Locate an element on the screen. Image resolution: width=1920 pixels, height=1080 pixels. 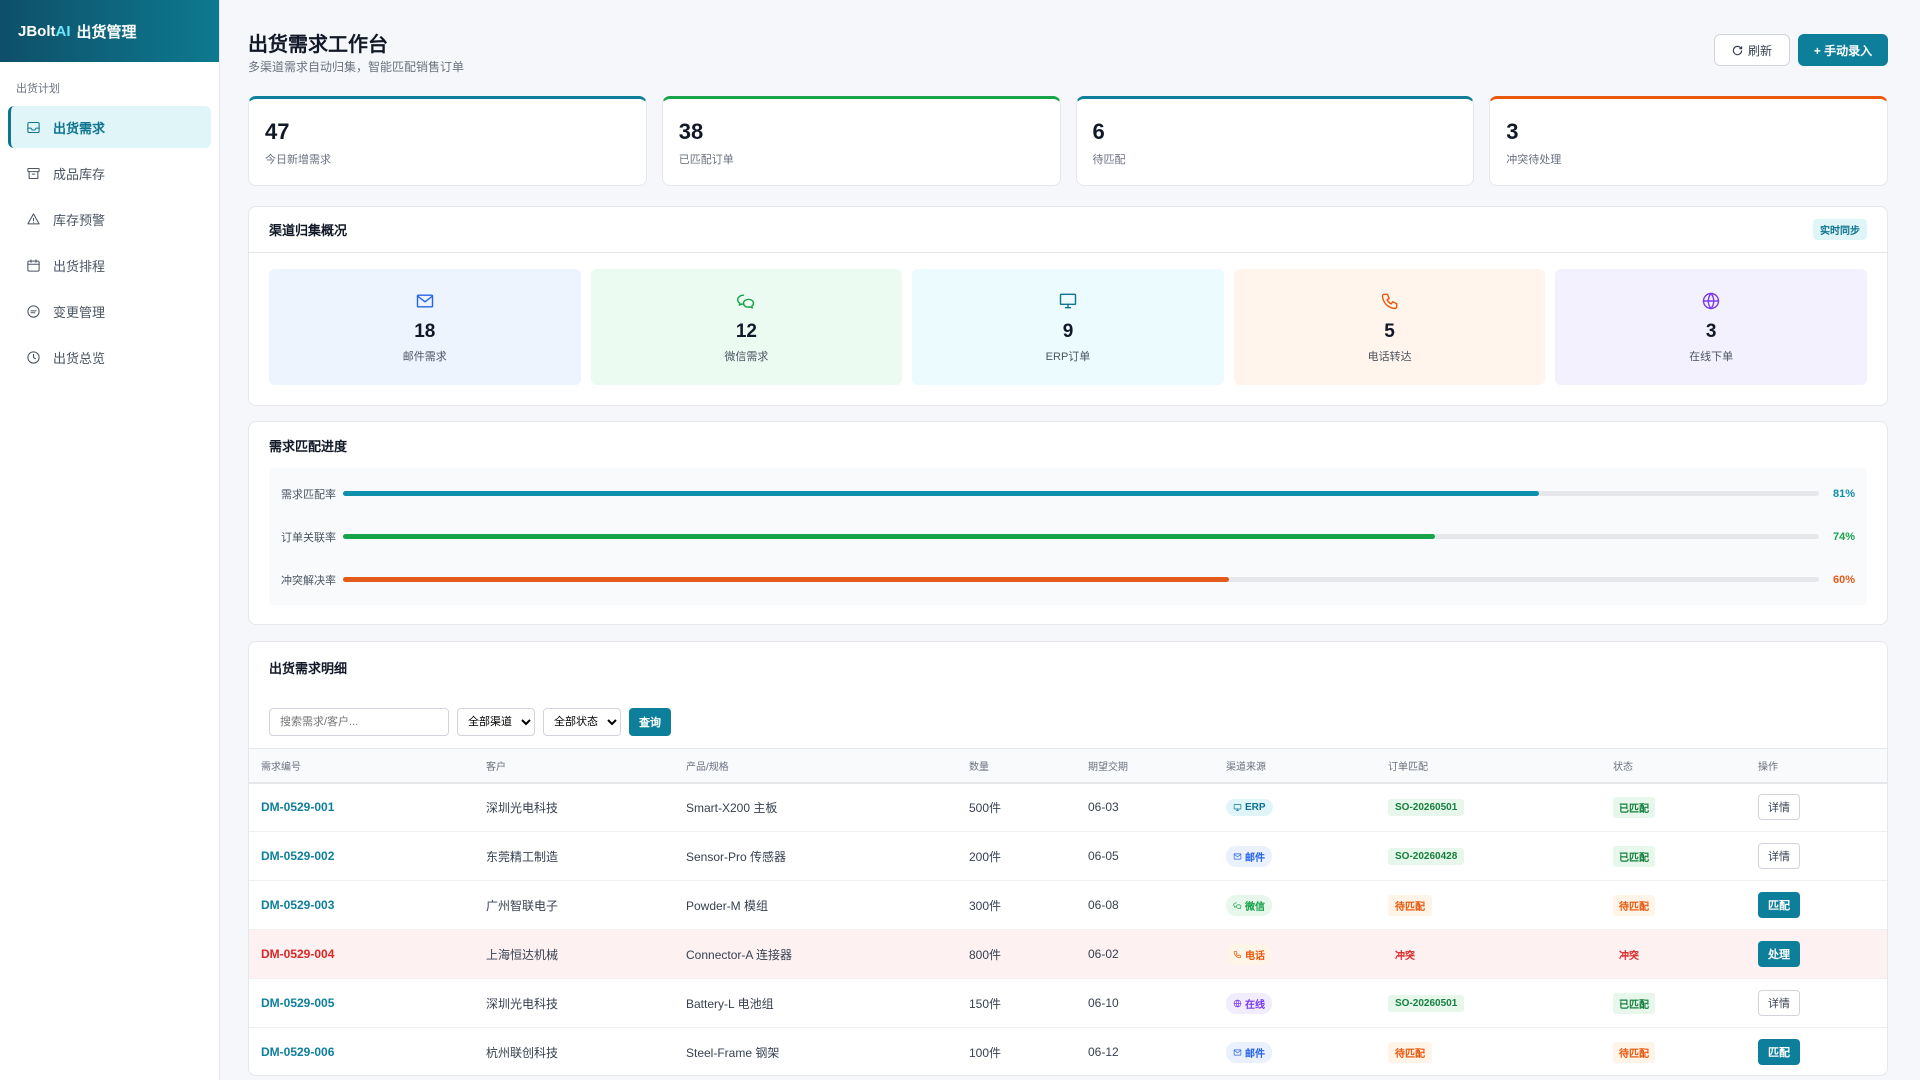
status-badge: 已匹配 is located at coordinates (1634, 856).